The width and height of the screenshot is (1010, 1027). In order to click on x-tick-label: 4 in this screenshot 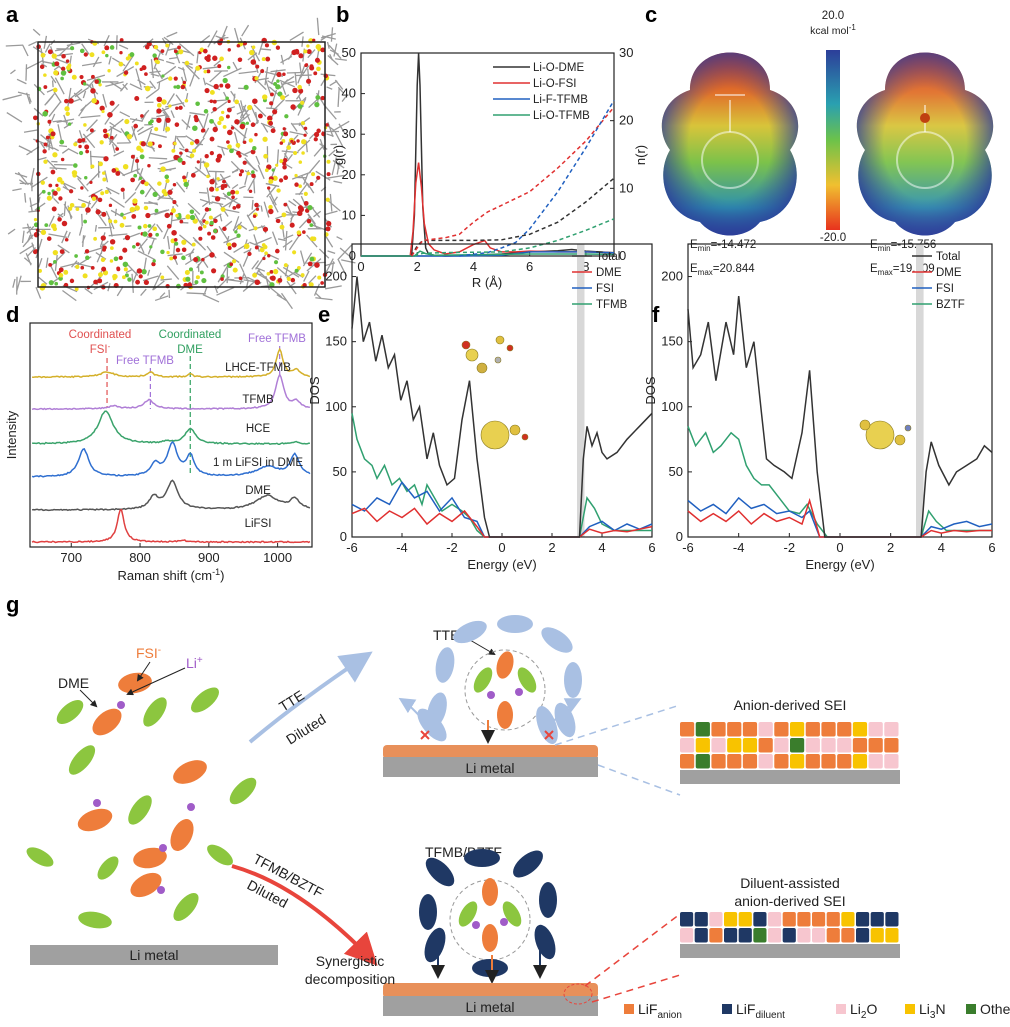, I will do `click(601, 547)`.